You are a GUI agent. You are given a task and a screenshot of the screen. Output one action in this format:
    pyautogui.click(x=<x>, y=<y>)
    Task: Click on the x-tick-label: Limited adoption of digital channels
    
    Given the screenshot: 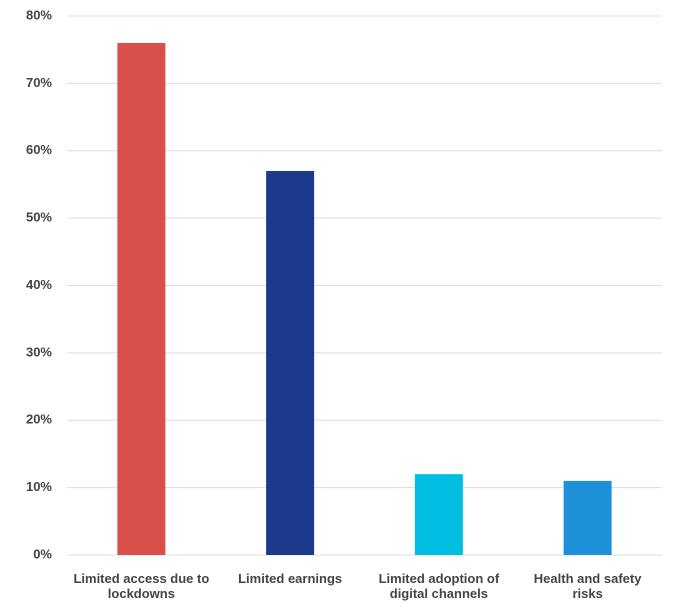 What is the action you would take?
    pyautogui.click(x=439, y=586)
    